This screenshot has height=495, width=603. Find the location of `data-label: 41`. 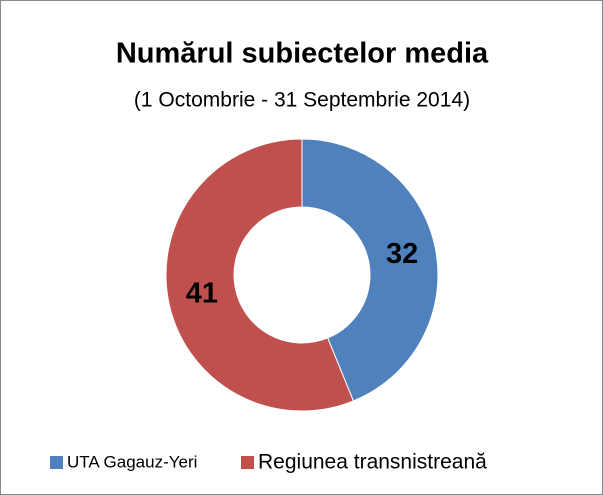

data-label: 41 is located at coordinates (202, 293).